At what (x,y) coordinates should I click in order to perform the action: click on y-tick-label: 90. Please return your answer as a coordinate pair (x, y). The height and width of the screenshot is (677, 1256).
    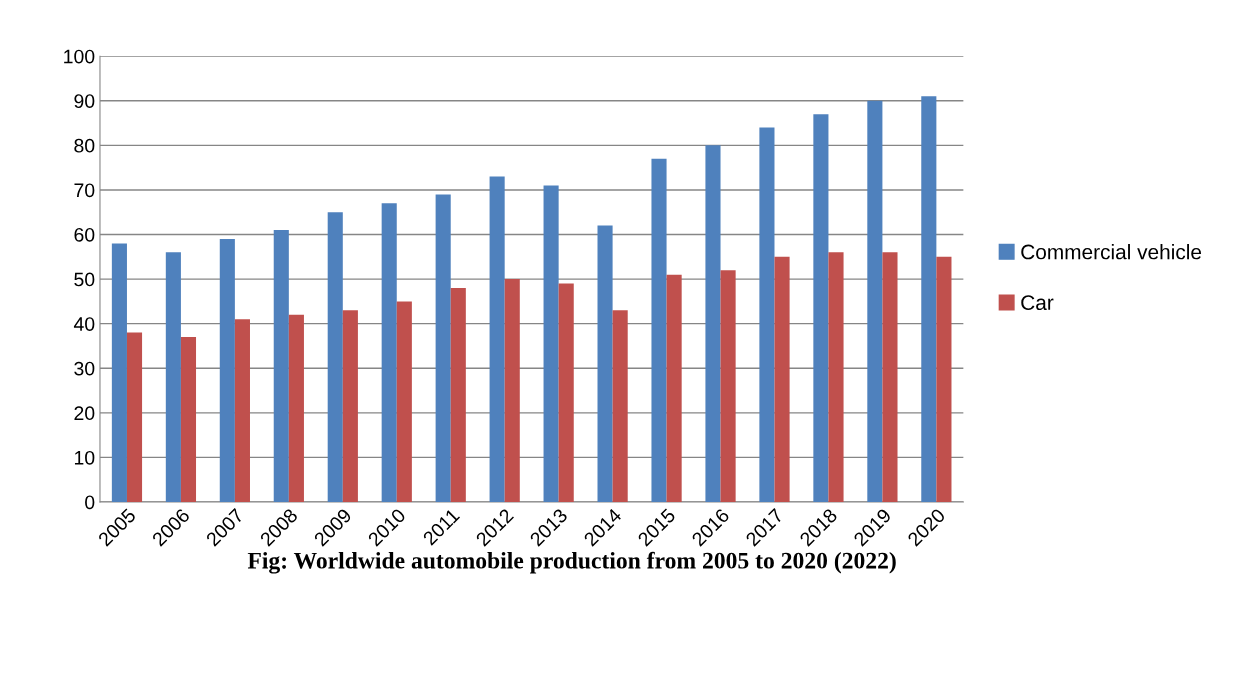
    Looking at the image, I should click on (84, 101).